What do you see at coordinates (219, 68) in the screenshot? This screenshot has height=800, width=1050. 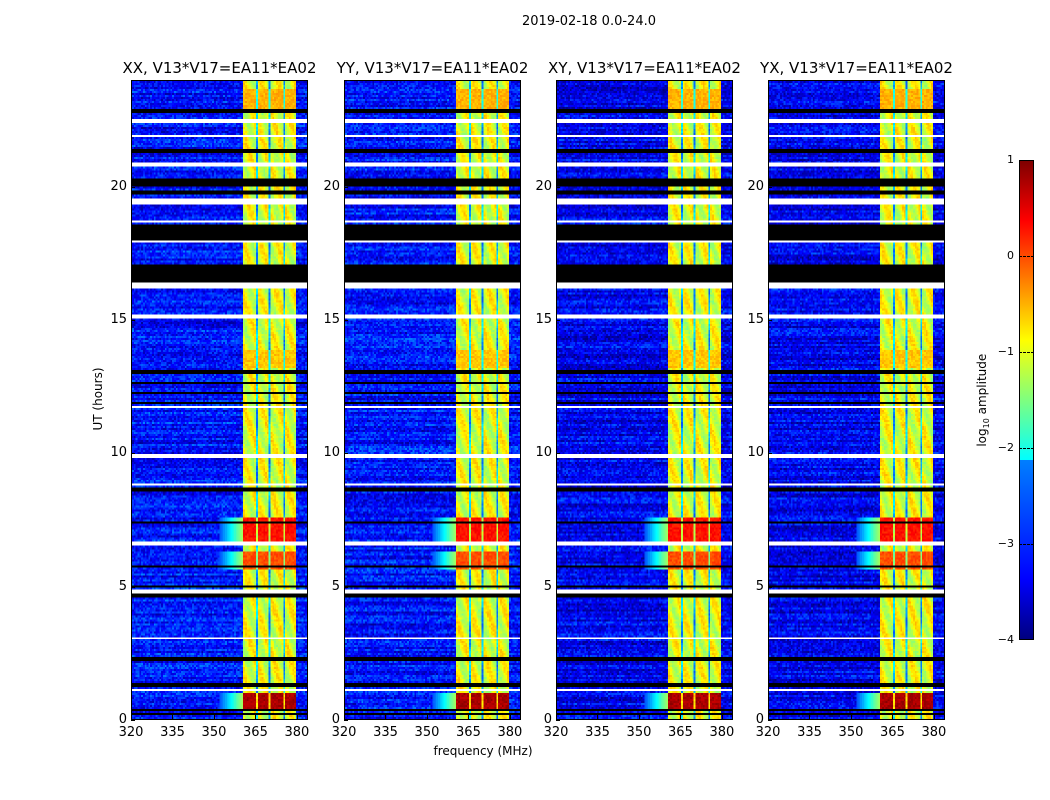 I see `panel-title: XX, V13*V17=EA11*EA02` at bounding box center [219, 68].